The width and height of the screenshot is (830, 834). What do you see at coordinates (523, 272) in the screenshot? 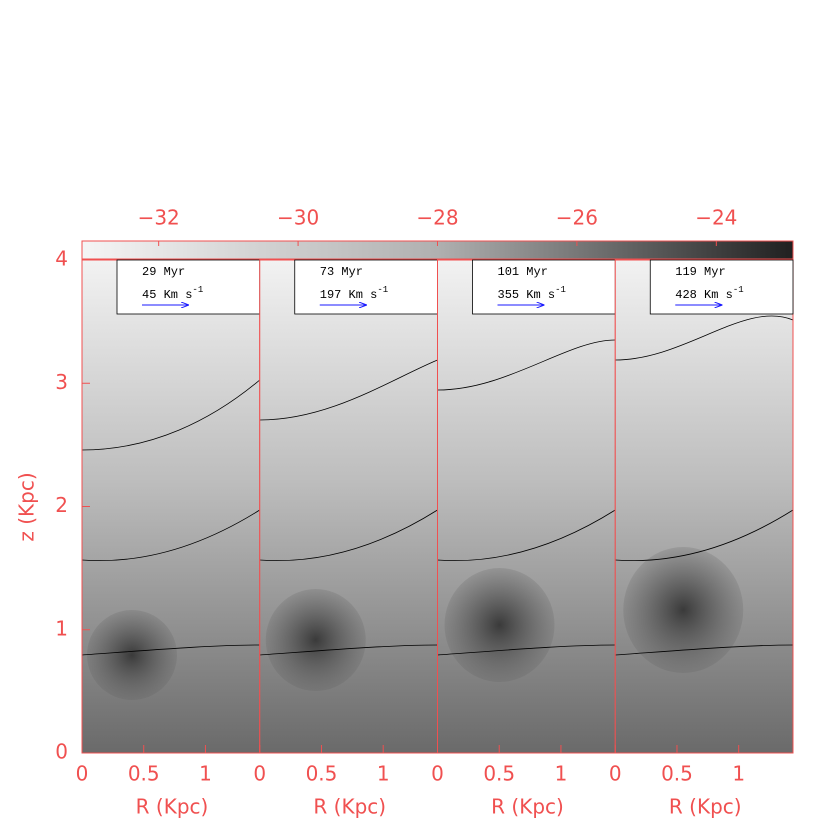
I see `time-label: 101 Myr` at bounding box center [523, 272].